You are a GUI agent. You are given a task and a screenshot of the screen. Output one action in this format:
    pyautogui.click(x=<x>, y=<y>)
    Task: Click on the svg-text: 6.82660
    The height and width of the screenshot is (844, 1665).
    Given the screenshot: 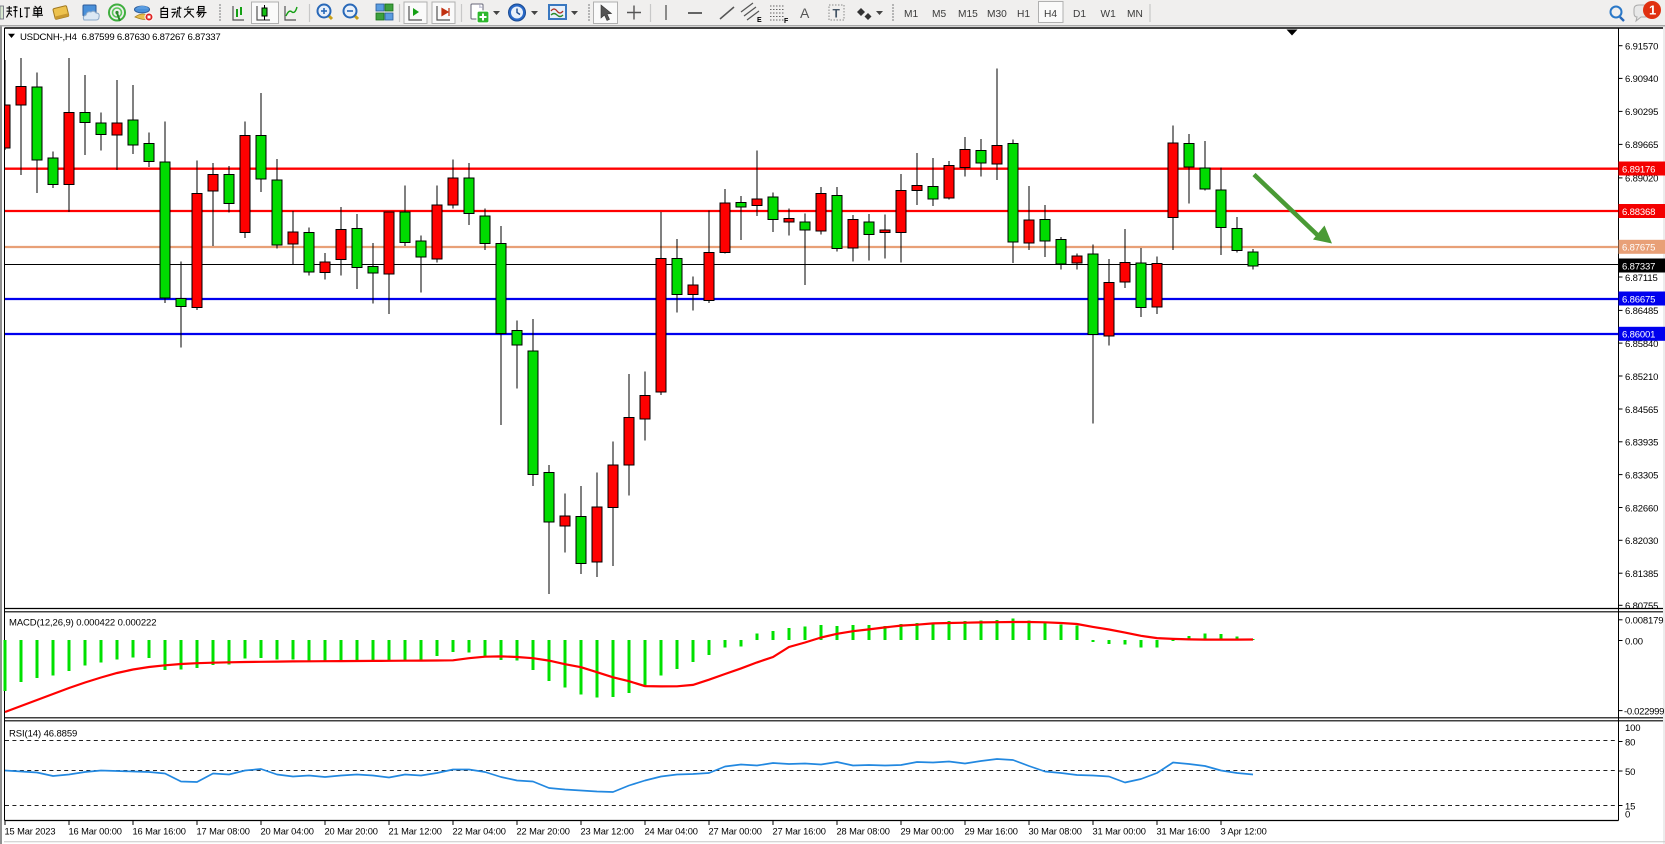 What is the action you would take?
    pyautogui.click(x=1641, y=508)
    